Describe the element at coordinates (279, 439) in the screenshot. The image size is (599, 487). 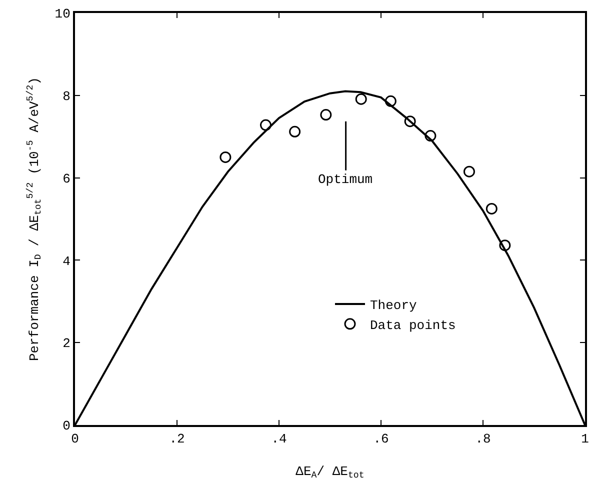
I see `x-tick-label: .4` at that location.